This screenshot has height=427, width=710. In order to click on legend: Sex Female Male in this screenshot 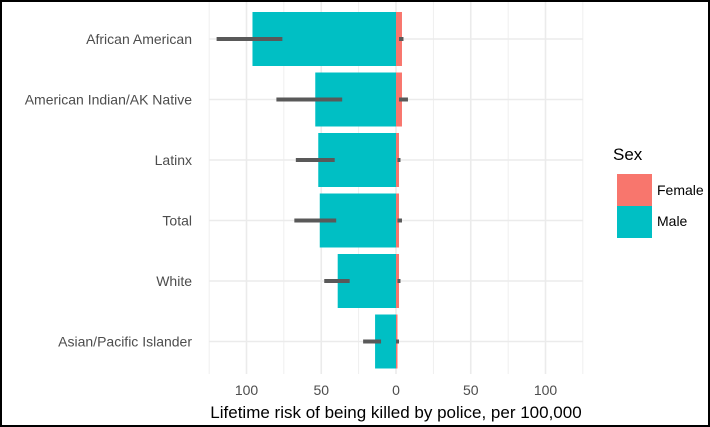, I will do `click(658, 191)`.